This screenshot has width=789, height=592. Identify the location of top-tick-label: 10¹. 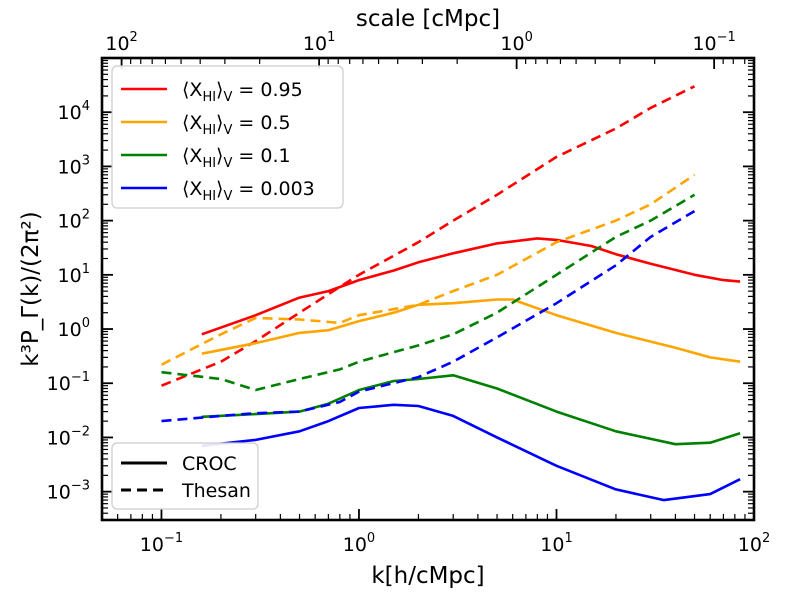
(319, 42).